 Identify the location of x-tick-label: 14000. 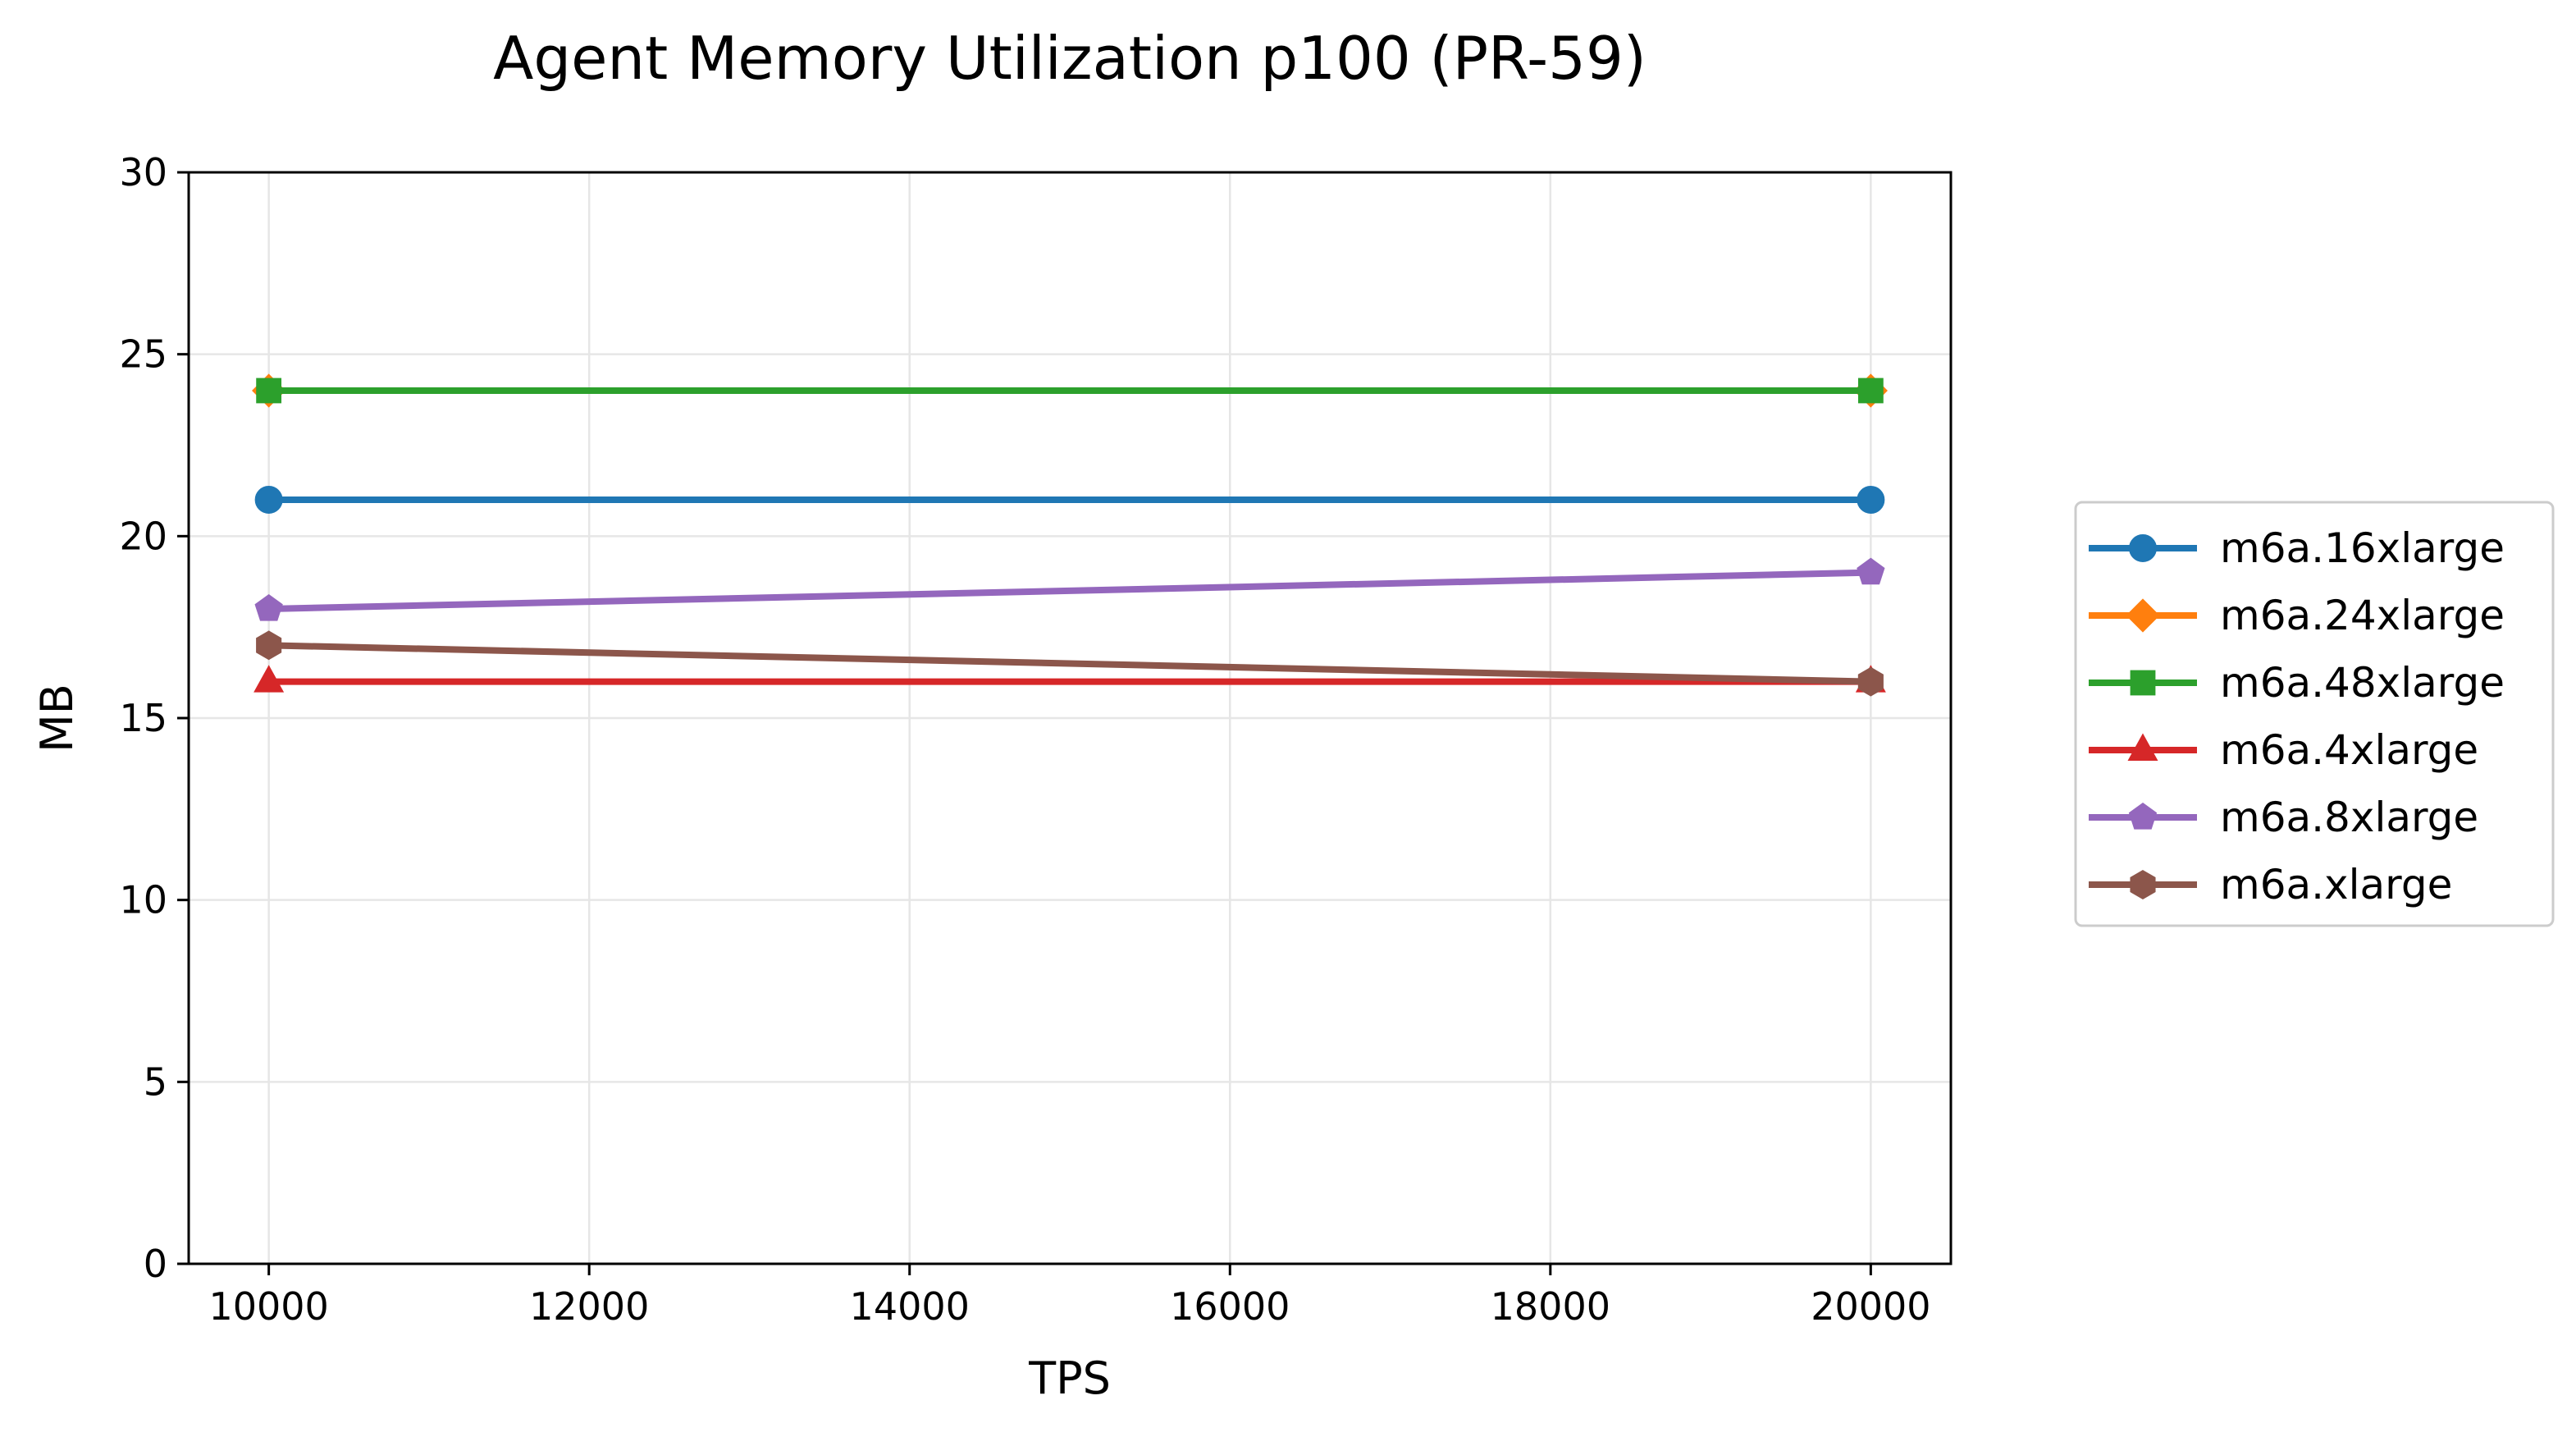
(910, 1306).